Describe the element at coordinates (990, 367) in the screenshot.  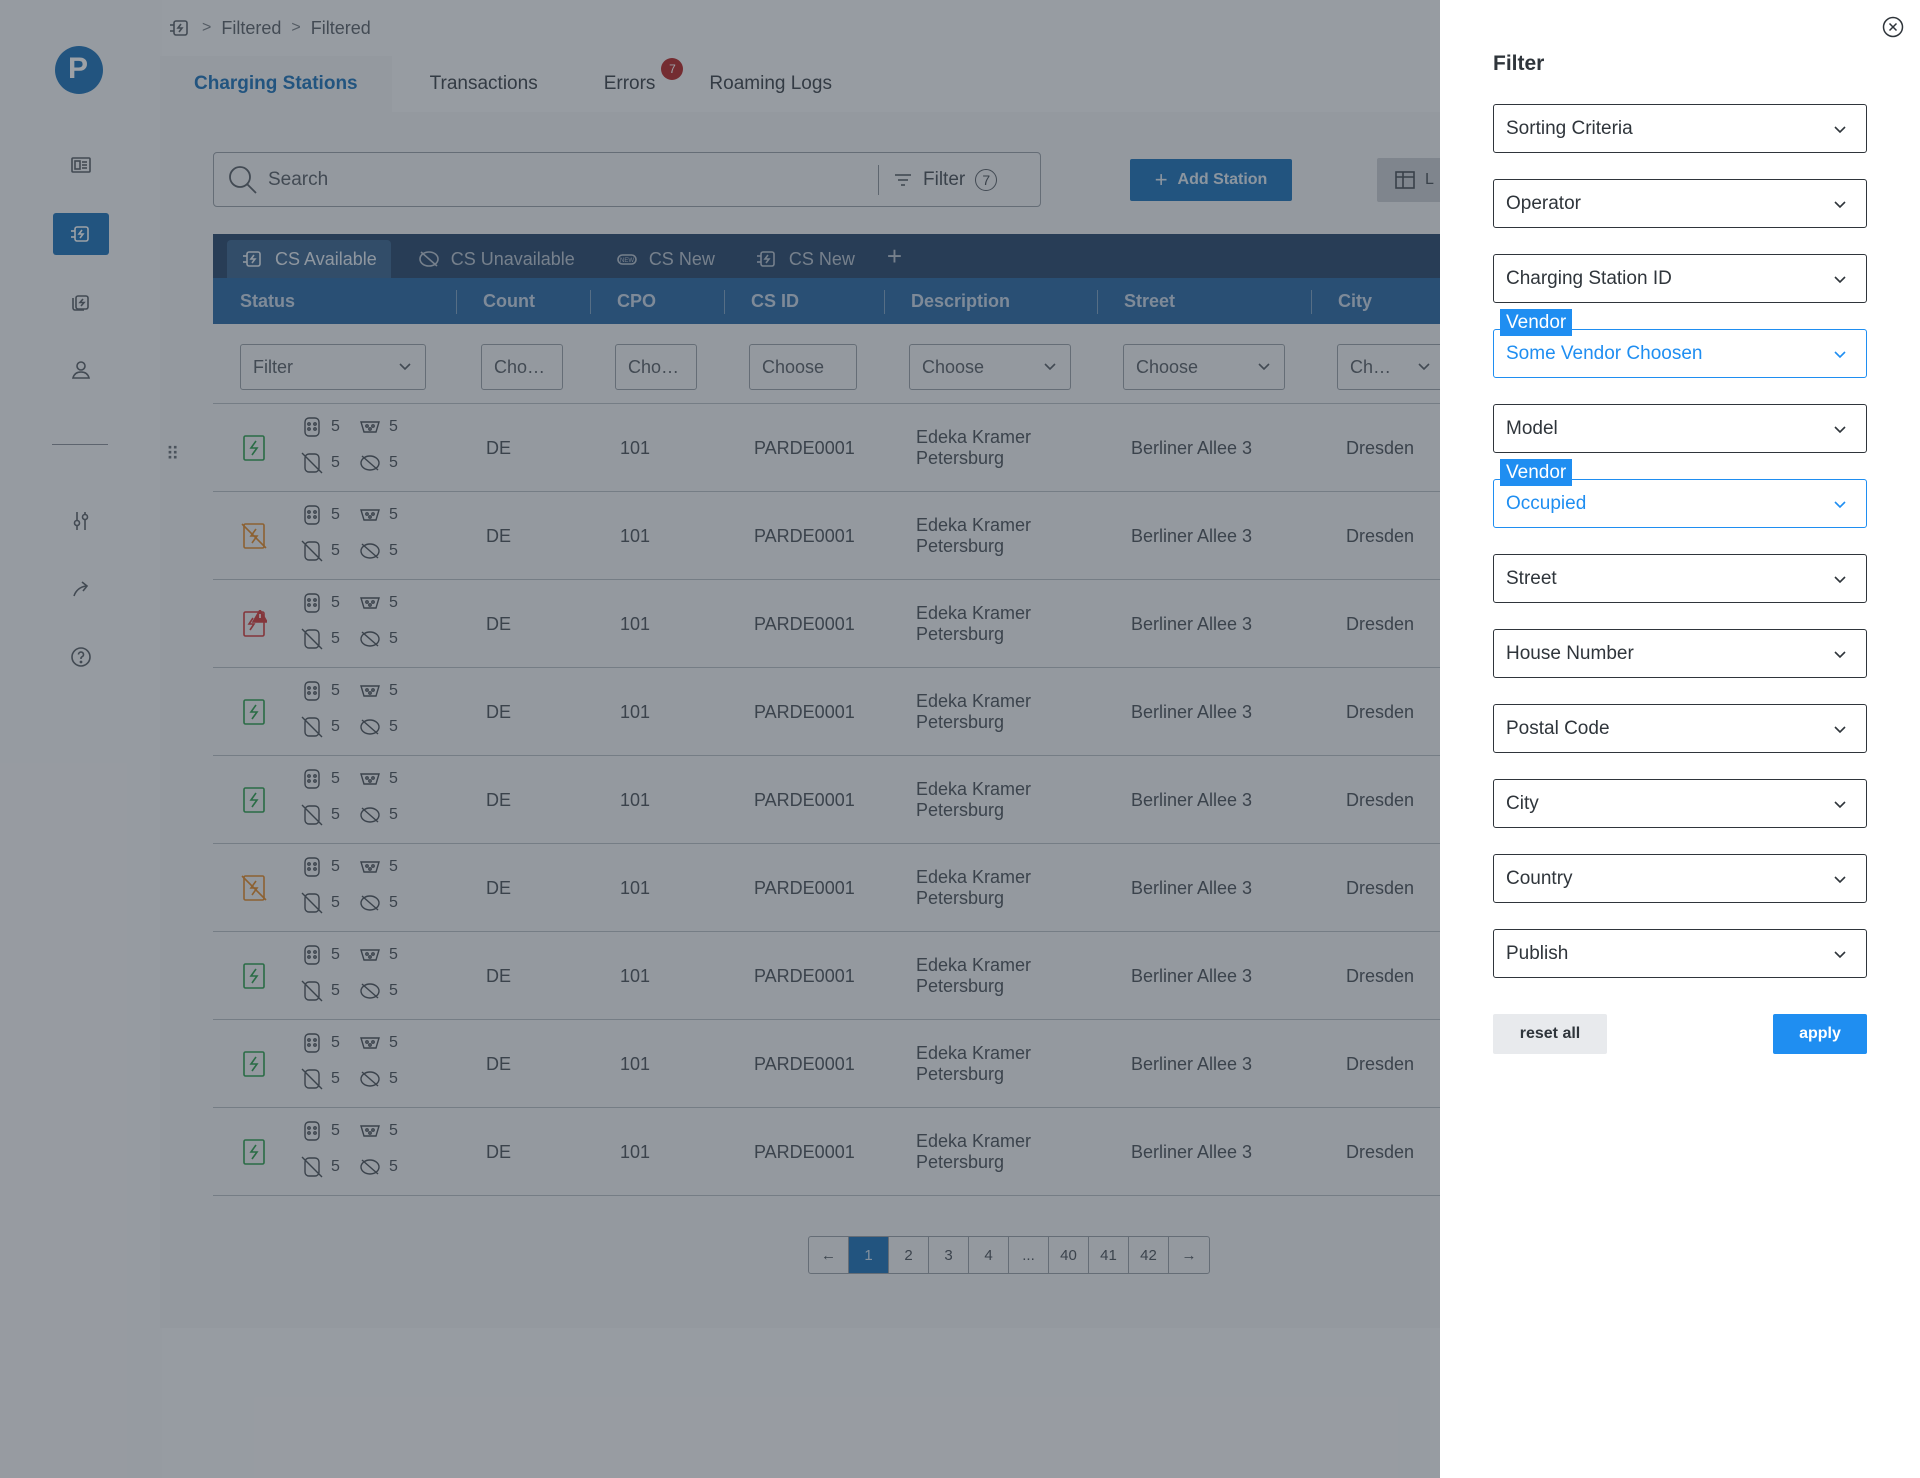
I see `description-filter-select: Choose` at that location.